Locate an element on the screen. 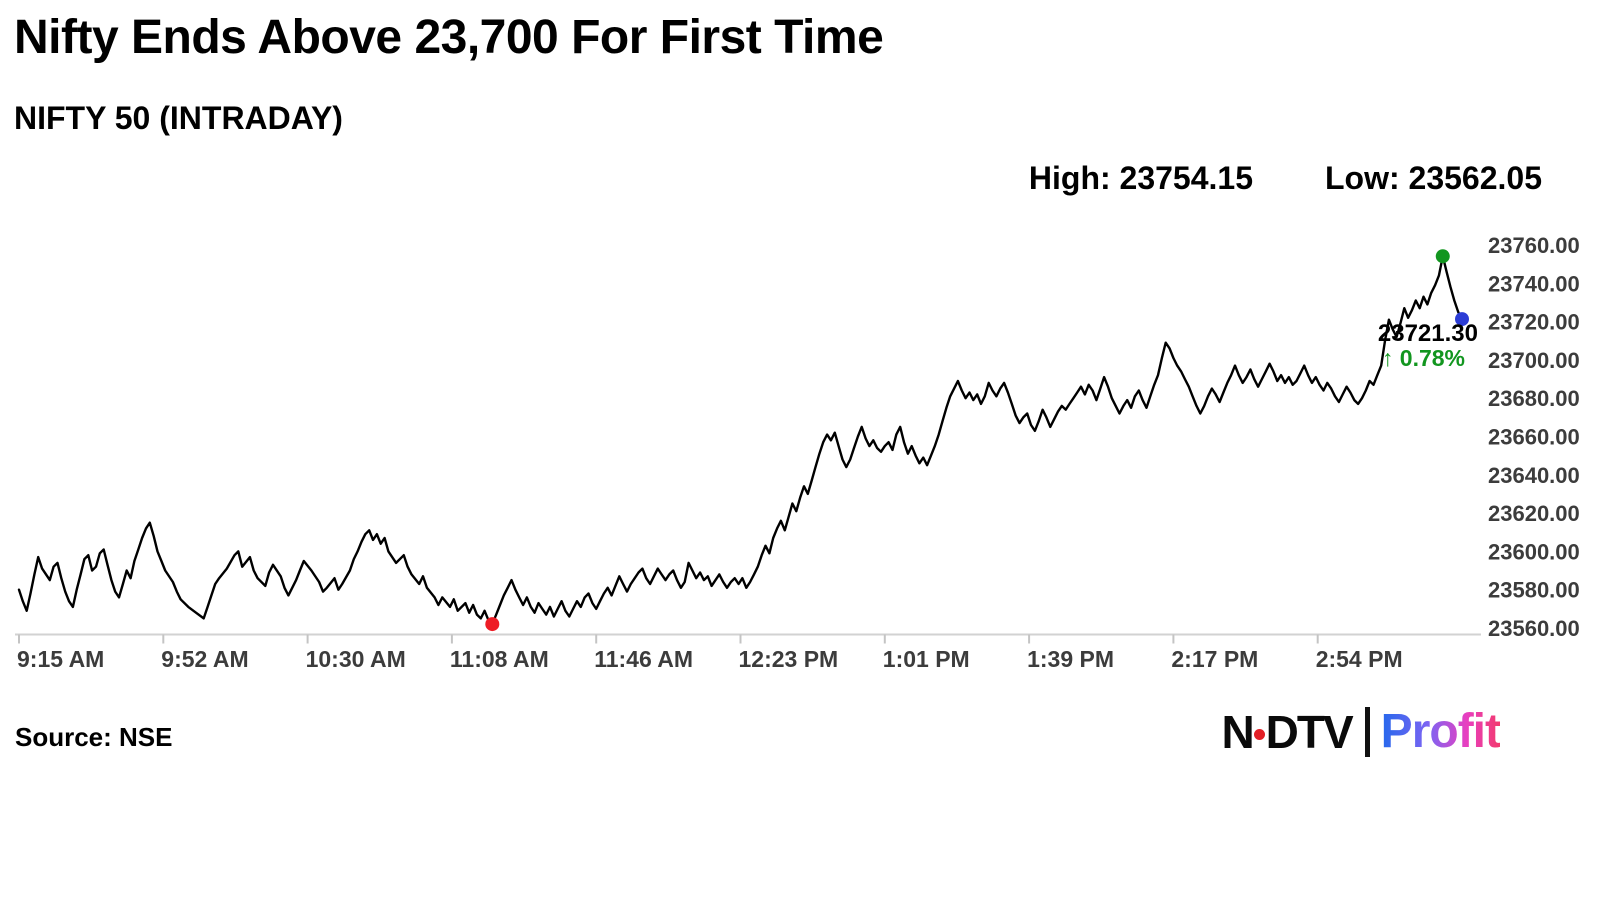 The width and height of the screenshot is (1600, 900). low-stat: Low: 23562.05 is located at coordinates (1433, 178).